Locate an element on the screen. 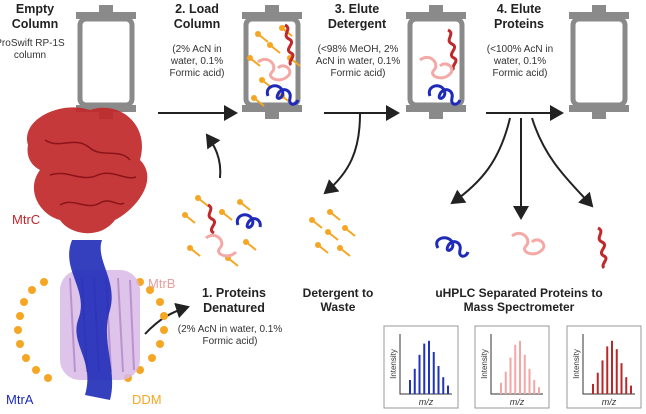 This screenshot has height=414, width=646. step-proteins-title-line1: 4. Elute is located at coordinates (519, 9).